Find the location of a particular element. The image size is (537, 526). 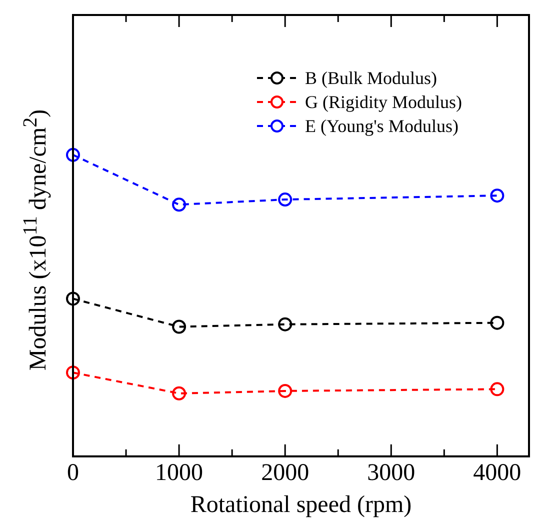

x-tick-label: 1000 is located at coordinates (179, 473).